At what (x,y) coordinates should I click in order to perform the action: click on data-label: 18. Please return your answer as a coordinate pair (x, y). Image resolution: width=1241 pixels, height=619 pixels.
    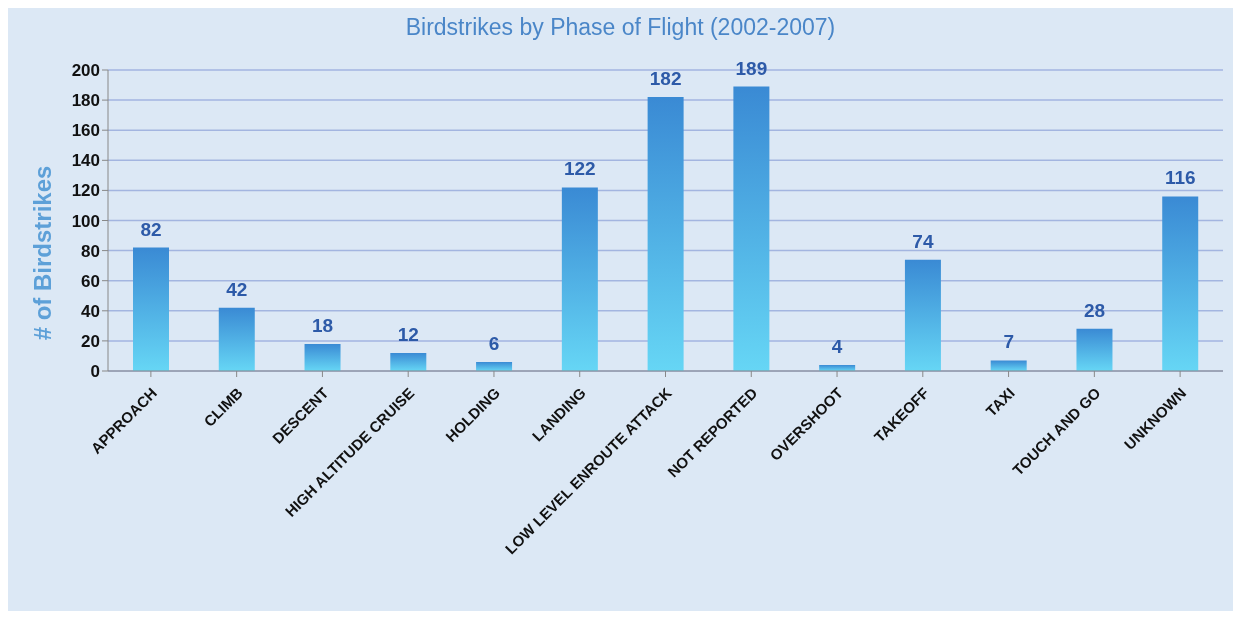
    Looking at the image, I should click on (322, 325).